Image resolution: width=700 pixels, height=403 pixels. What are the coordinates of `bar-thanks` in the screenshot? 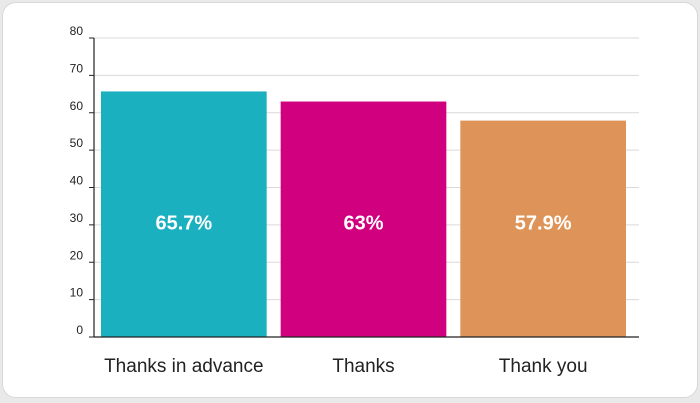 It's located at (363, 219).